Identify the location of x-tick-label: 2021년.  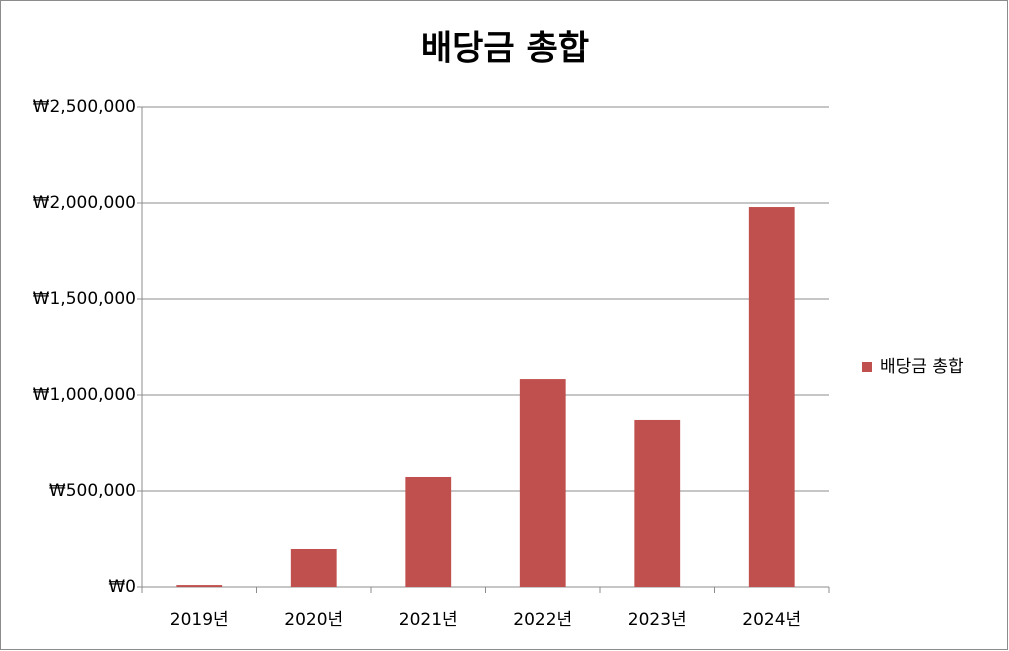
(428, 620).